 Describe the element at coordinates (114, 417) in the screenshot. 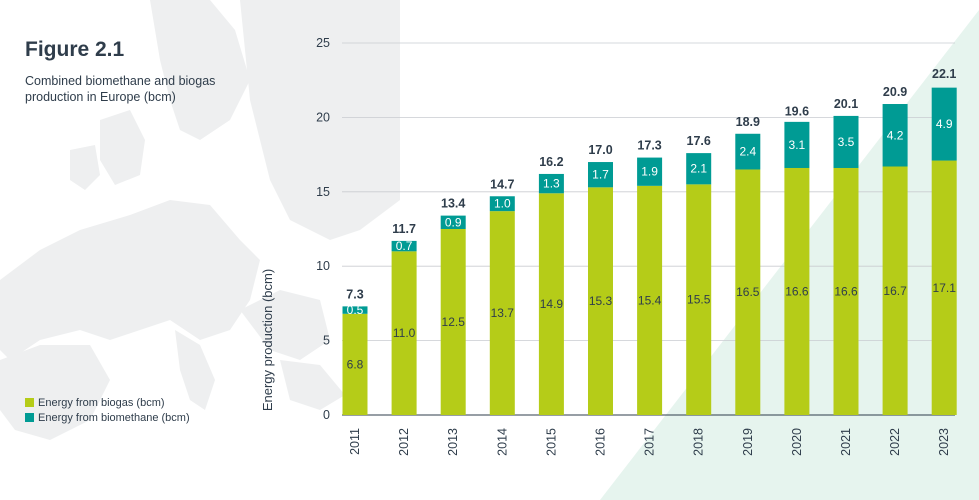

I see `legend-label-biomethane: Energy from biomethane (bcm)` at that location.